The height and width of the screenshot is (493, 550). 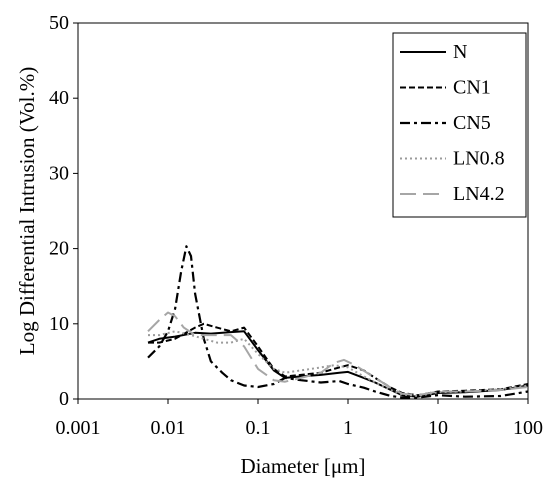 I want to click on y-tick-label: 10, so click(x=59, y=324).